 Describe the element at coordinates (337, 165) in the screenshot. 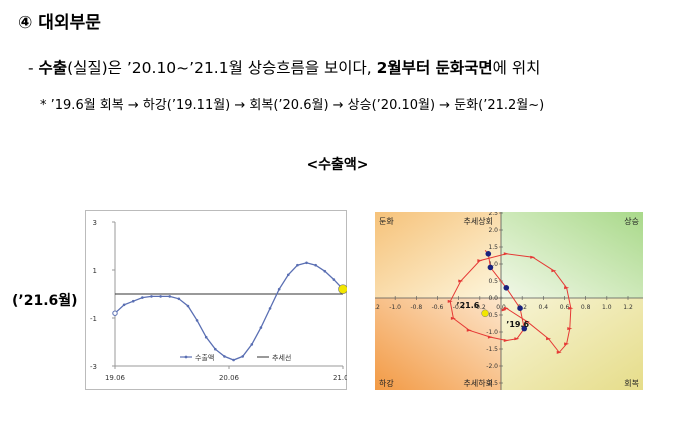

I see `chart-title: <수출액>` at that location.